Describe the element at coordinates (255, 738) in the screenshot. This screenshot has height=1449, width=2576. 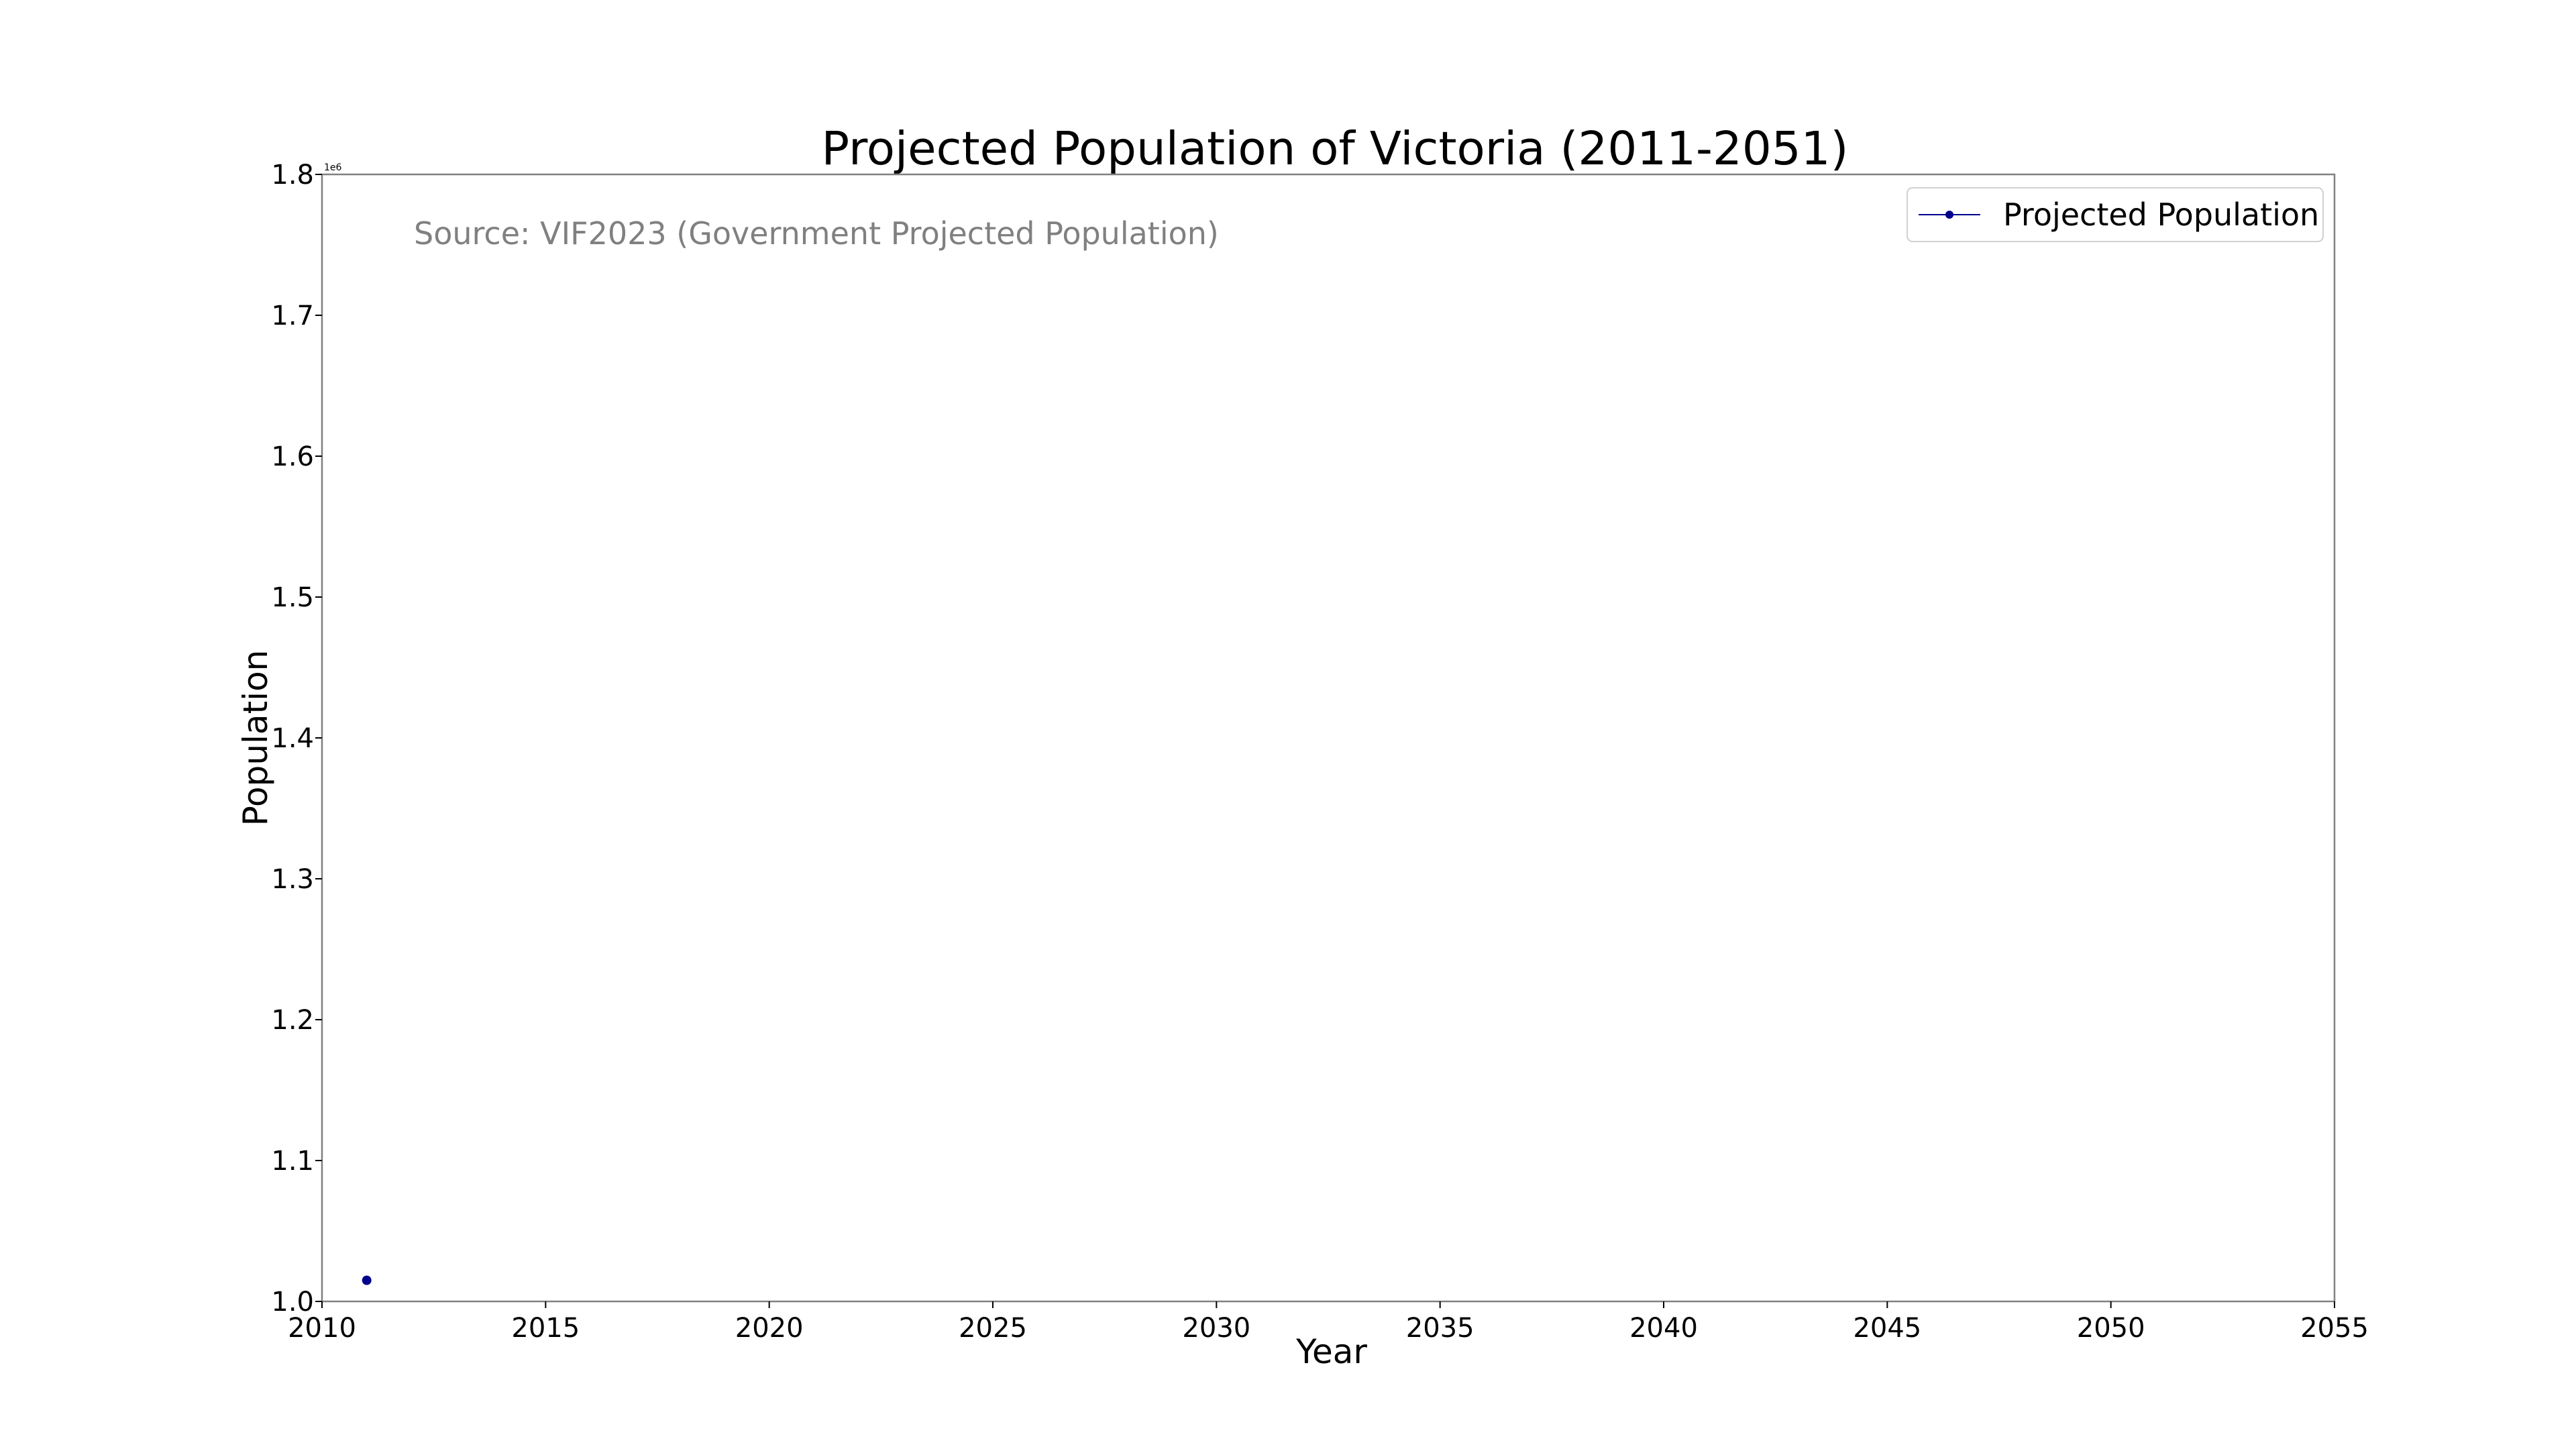
I see `y-axis-label: Population` at that location.